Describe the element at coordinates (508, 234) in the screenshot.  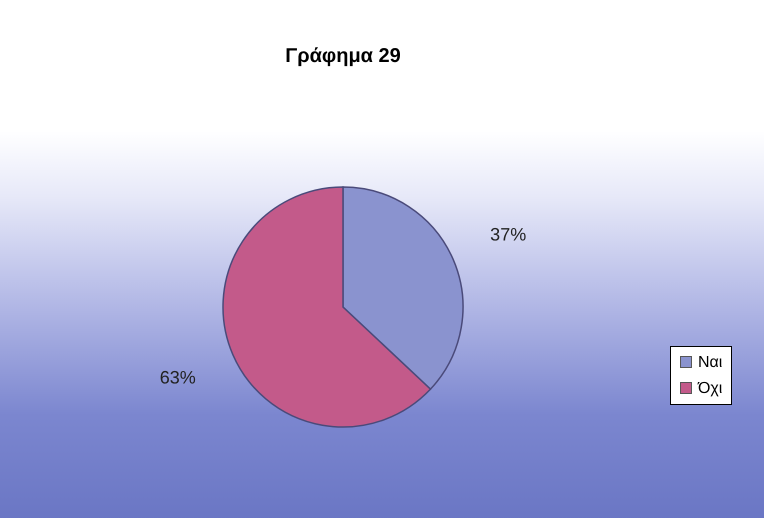
I see `data-label: 37%` at that location.